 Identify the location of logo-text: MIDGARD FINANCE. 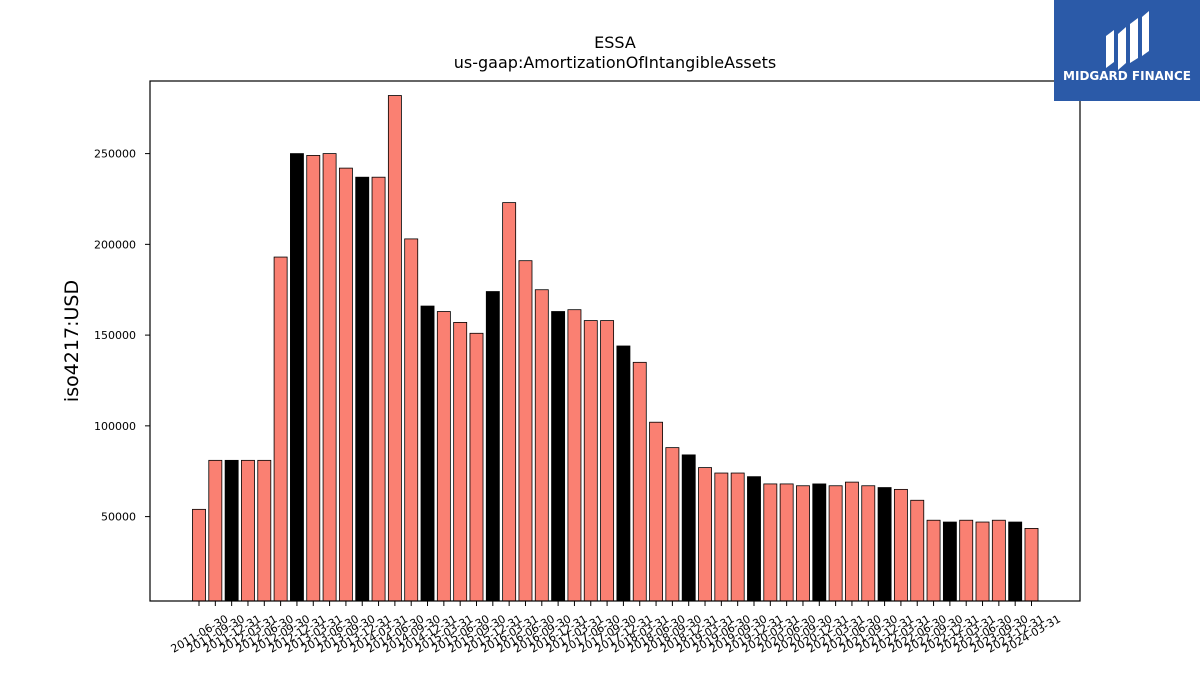
(1127, 76).